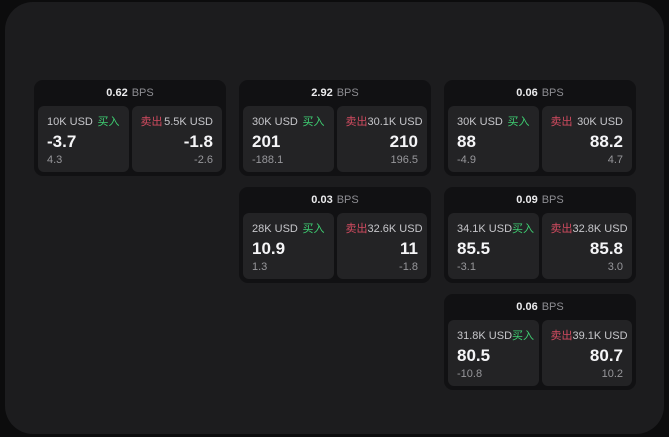 The height and width of the screenshot is (437, 669). Describe the element at coordinates (70, 122) in the screenshot. I see `buy-amount: 10K USD` at that location.